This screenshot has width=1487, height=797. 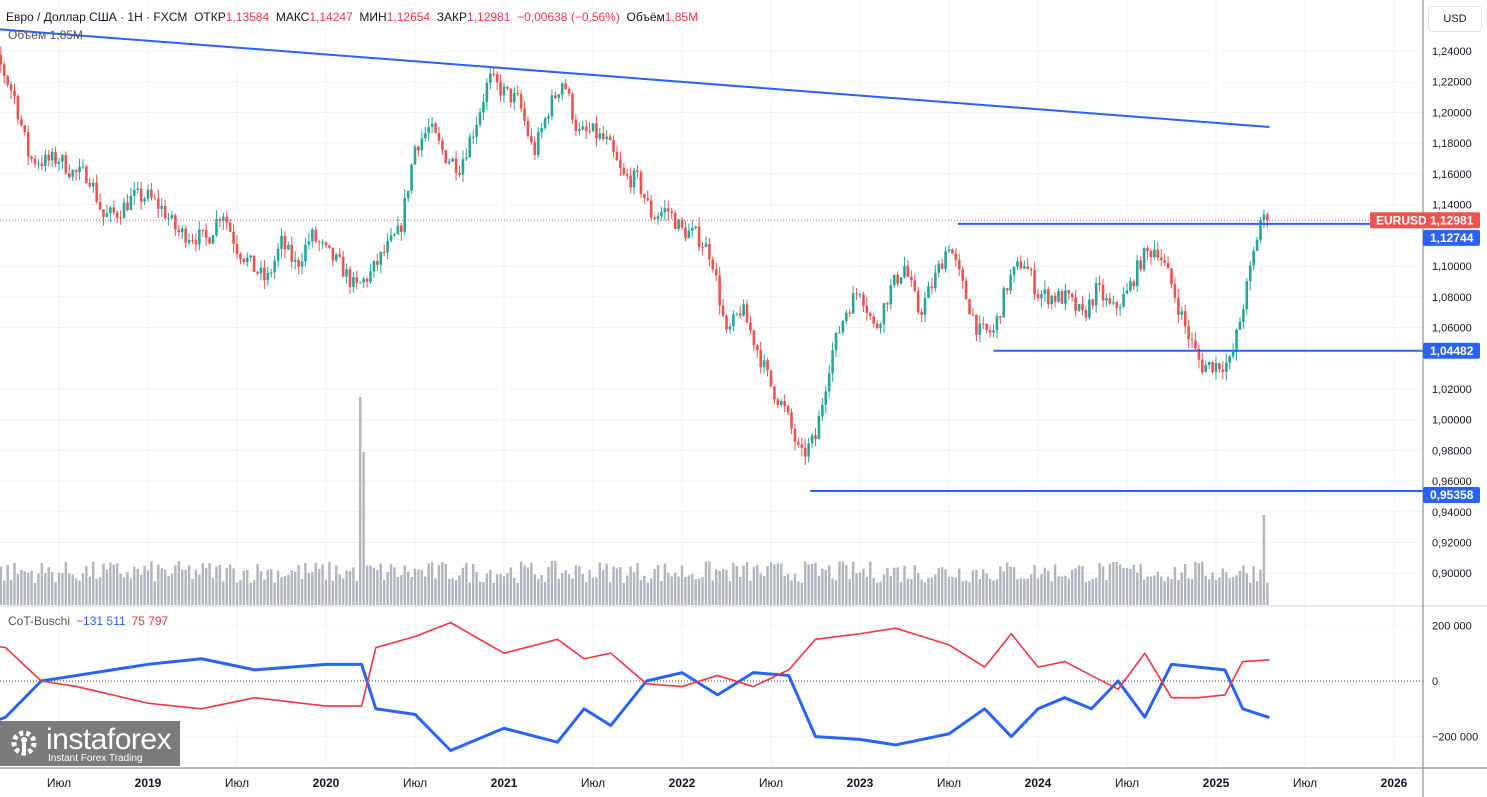 What do you see at coordinates (452, 17) in the screenshot?
I see `close-label: ЗАКР` at bounding box center [452, 17].